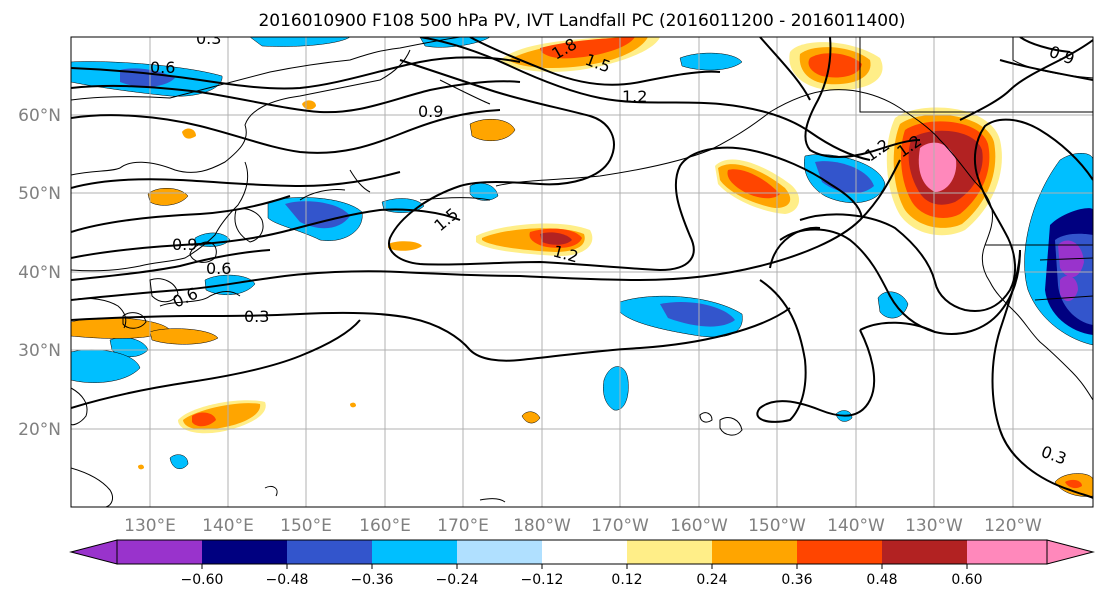 This screenshot has width=1105, height=601. Describe the element at coordinates (457, 580) in the screenshot. I see `colorbar-tick-label: −0.24` at that location.